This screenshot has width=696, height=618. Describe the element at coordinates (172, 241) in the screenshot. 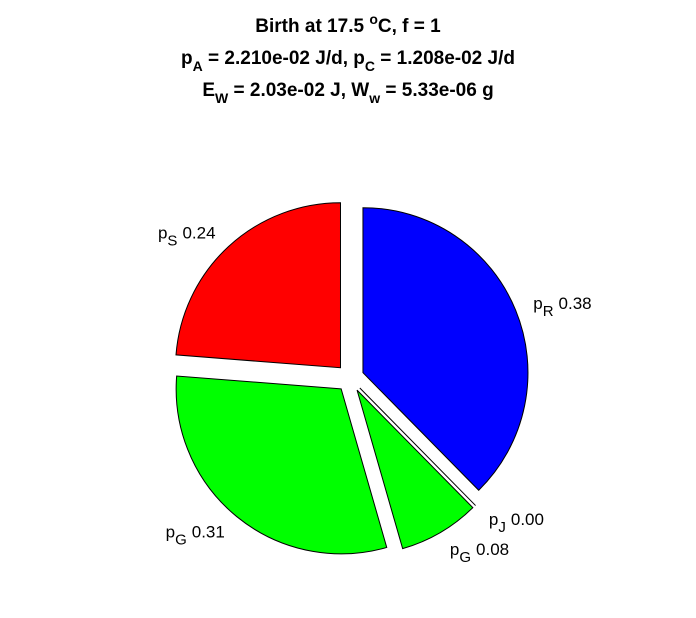

I see `label-subscript: S` at that location.